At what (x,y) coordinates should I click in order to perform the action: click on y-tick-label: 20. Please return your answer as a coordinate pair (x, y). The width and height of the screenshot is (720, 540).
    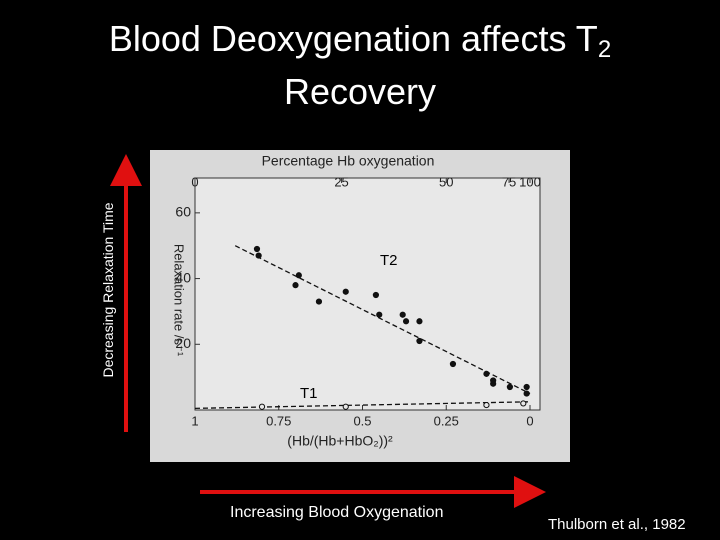
    Looking at the image, I should click on (183, 343).